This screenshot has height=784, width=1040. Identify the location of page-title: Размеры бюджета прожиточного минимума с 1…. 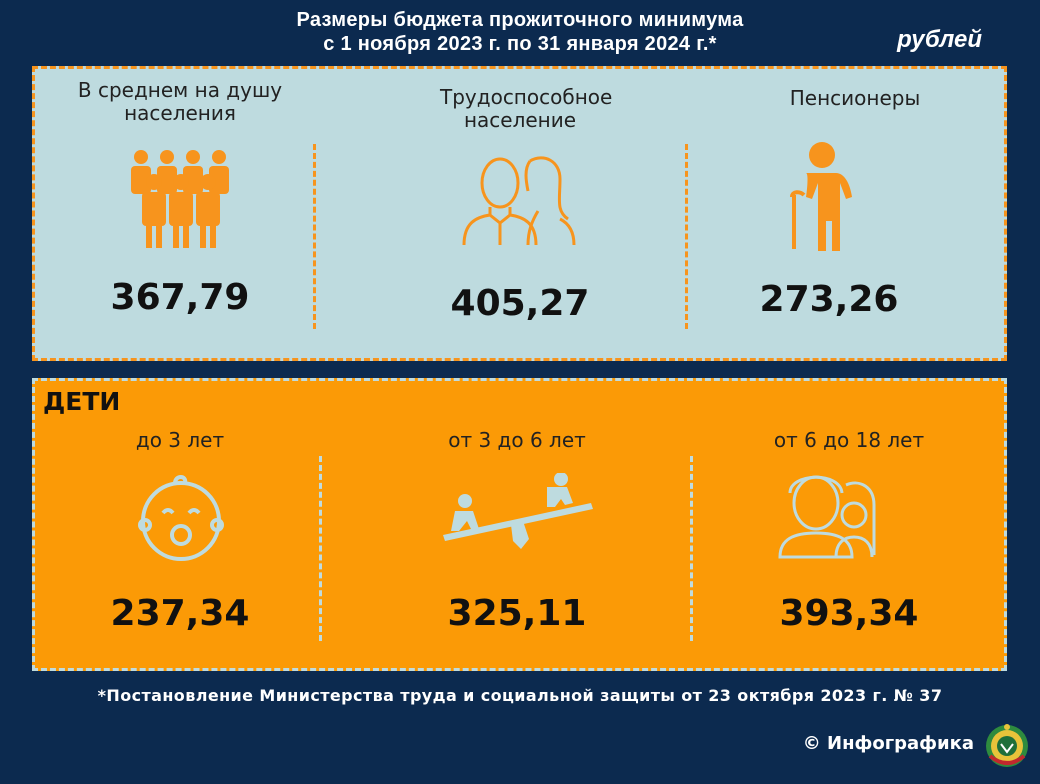
(520, 32).